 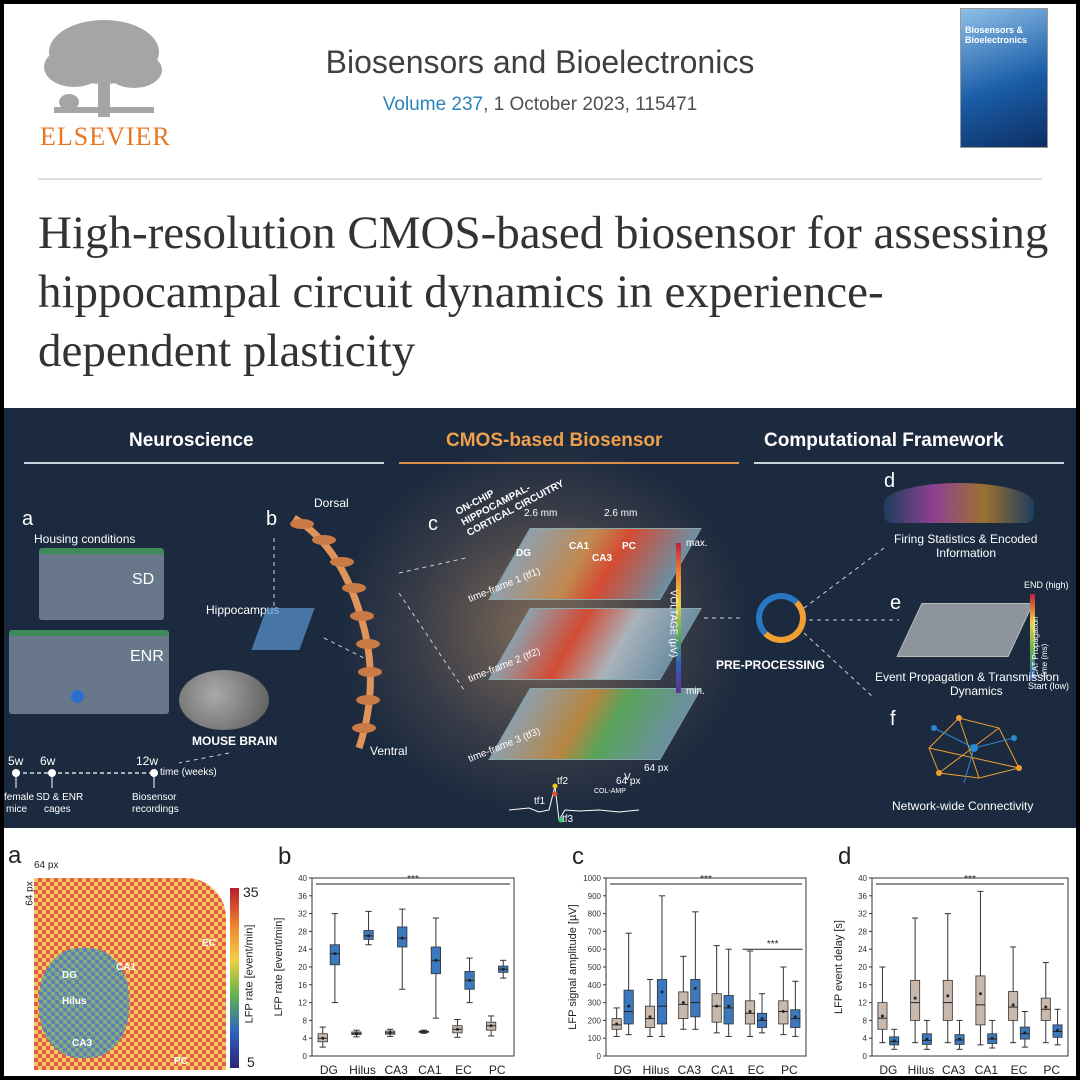 I want to click on chart-d-letter: d, so click(x=844, y=856).